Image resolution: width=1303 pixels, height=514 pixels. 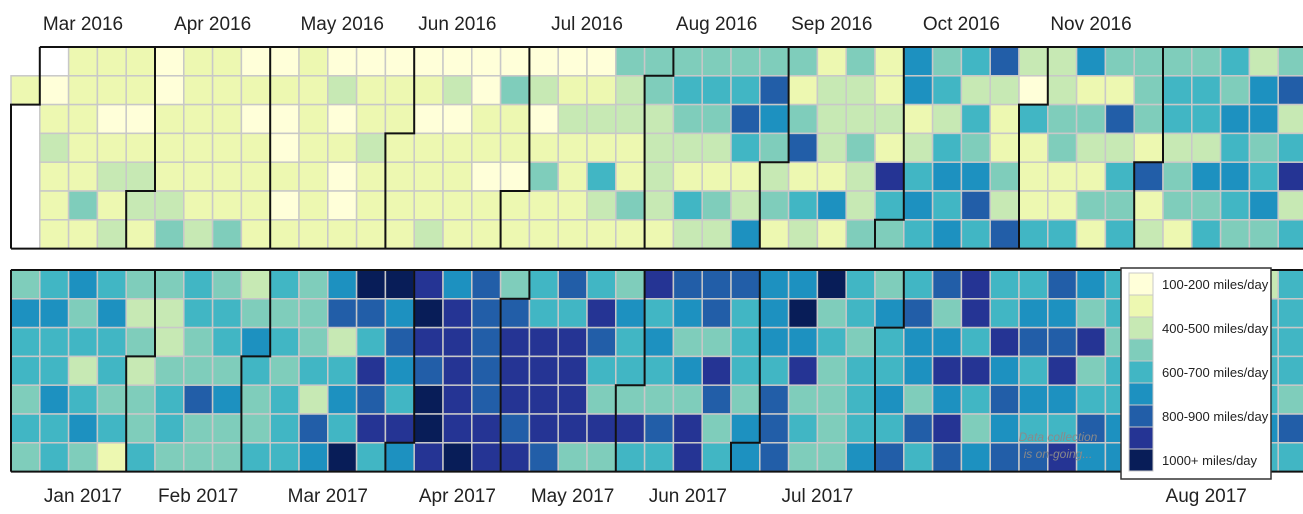 What do you see at coordinates (1206, 496) in the screenshot?
I see `month-label: Aug 2017` at bounding box center [1206, 496].